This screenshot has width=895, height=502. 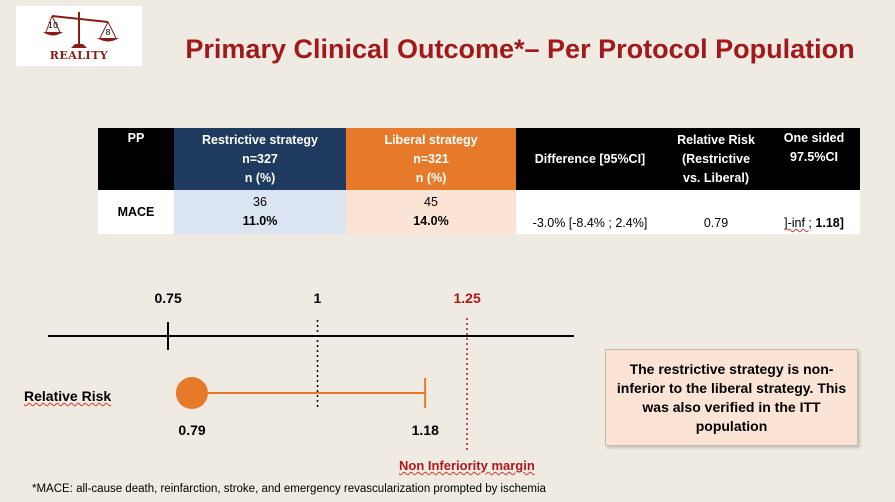 What do you see at coordinates (136, 212) in the screenshot?
I see `row-label-mace: MACE` at bounding box center [136, 212].